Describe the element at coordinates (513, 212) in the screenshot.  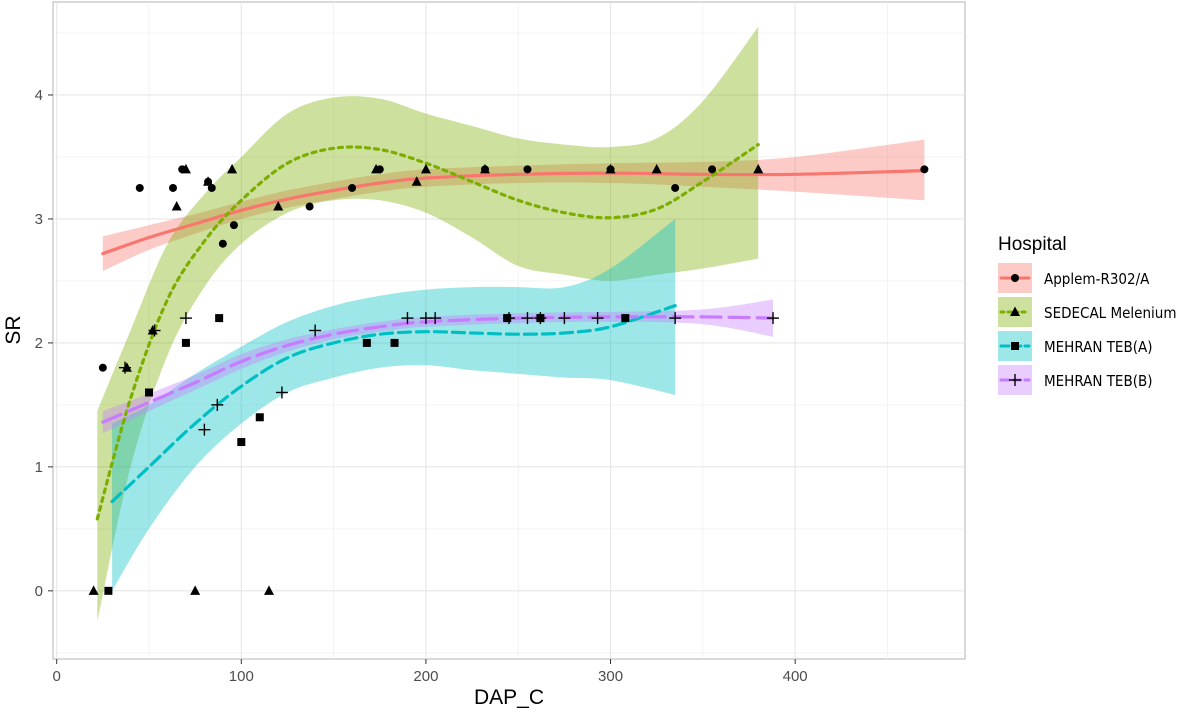
I see `fit-line-applem-r302-a` at that location.